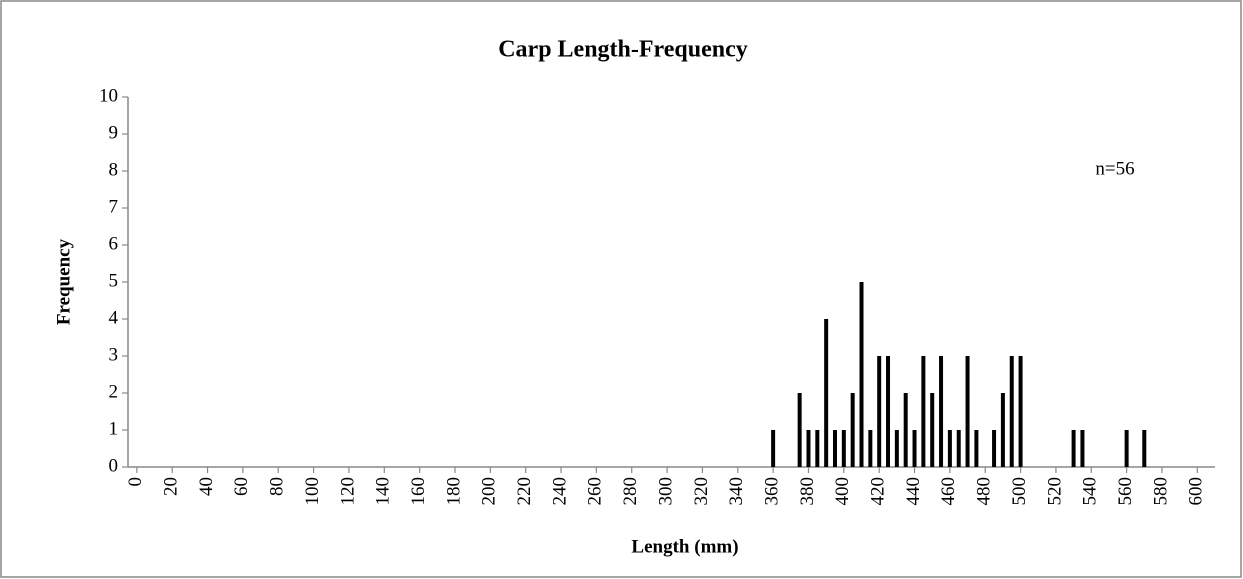 This screenshot has height=579, width=1243. What do you see at coordinates (736, 491) in the screenshot?
I see `x-tick-label: 340` at bounding box center [736, 491].